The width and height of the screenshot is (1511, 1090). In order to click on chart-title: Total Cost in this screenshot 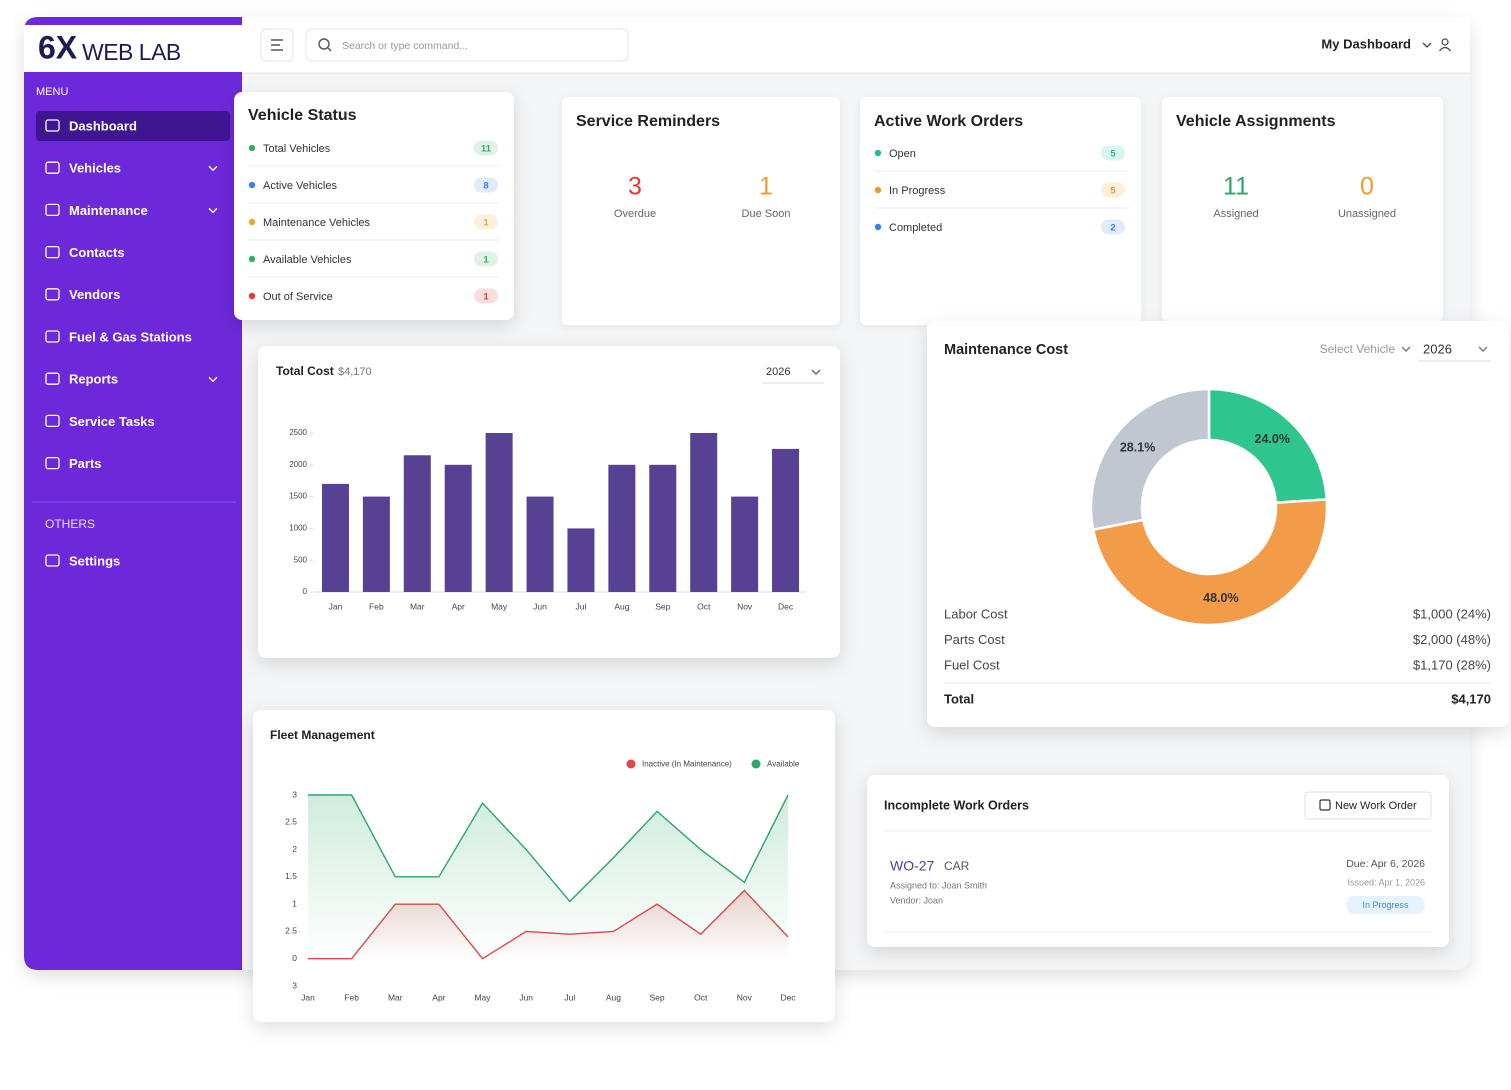, I will do `click(305, 371)`.